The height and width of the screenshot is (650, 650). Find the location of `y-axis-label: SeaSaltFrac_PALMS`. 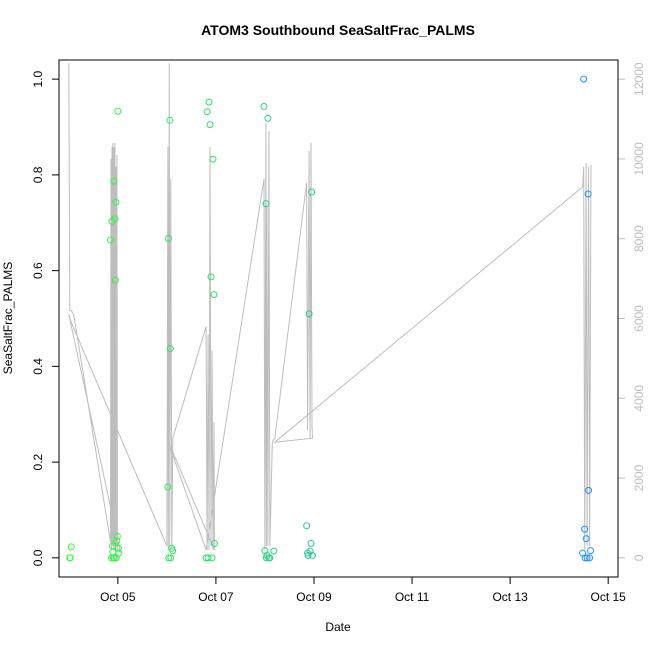

y-axis-label: SeaSaltFrac_PALMS is located at coordinates (8, 318).